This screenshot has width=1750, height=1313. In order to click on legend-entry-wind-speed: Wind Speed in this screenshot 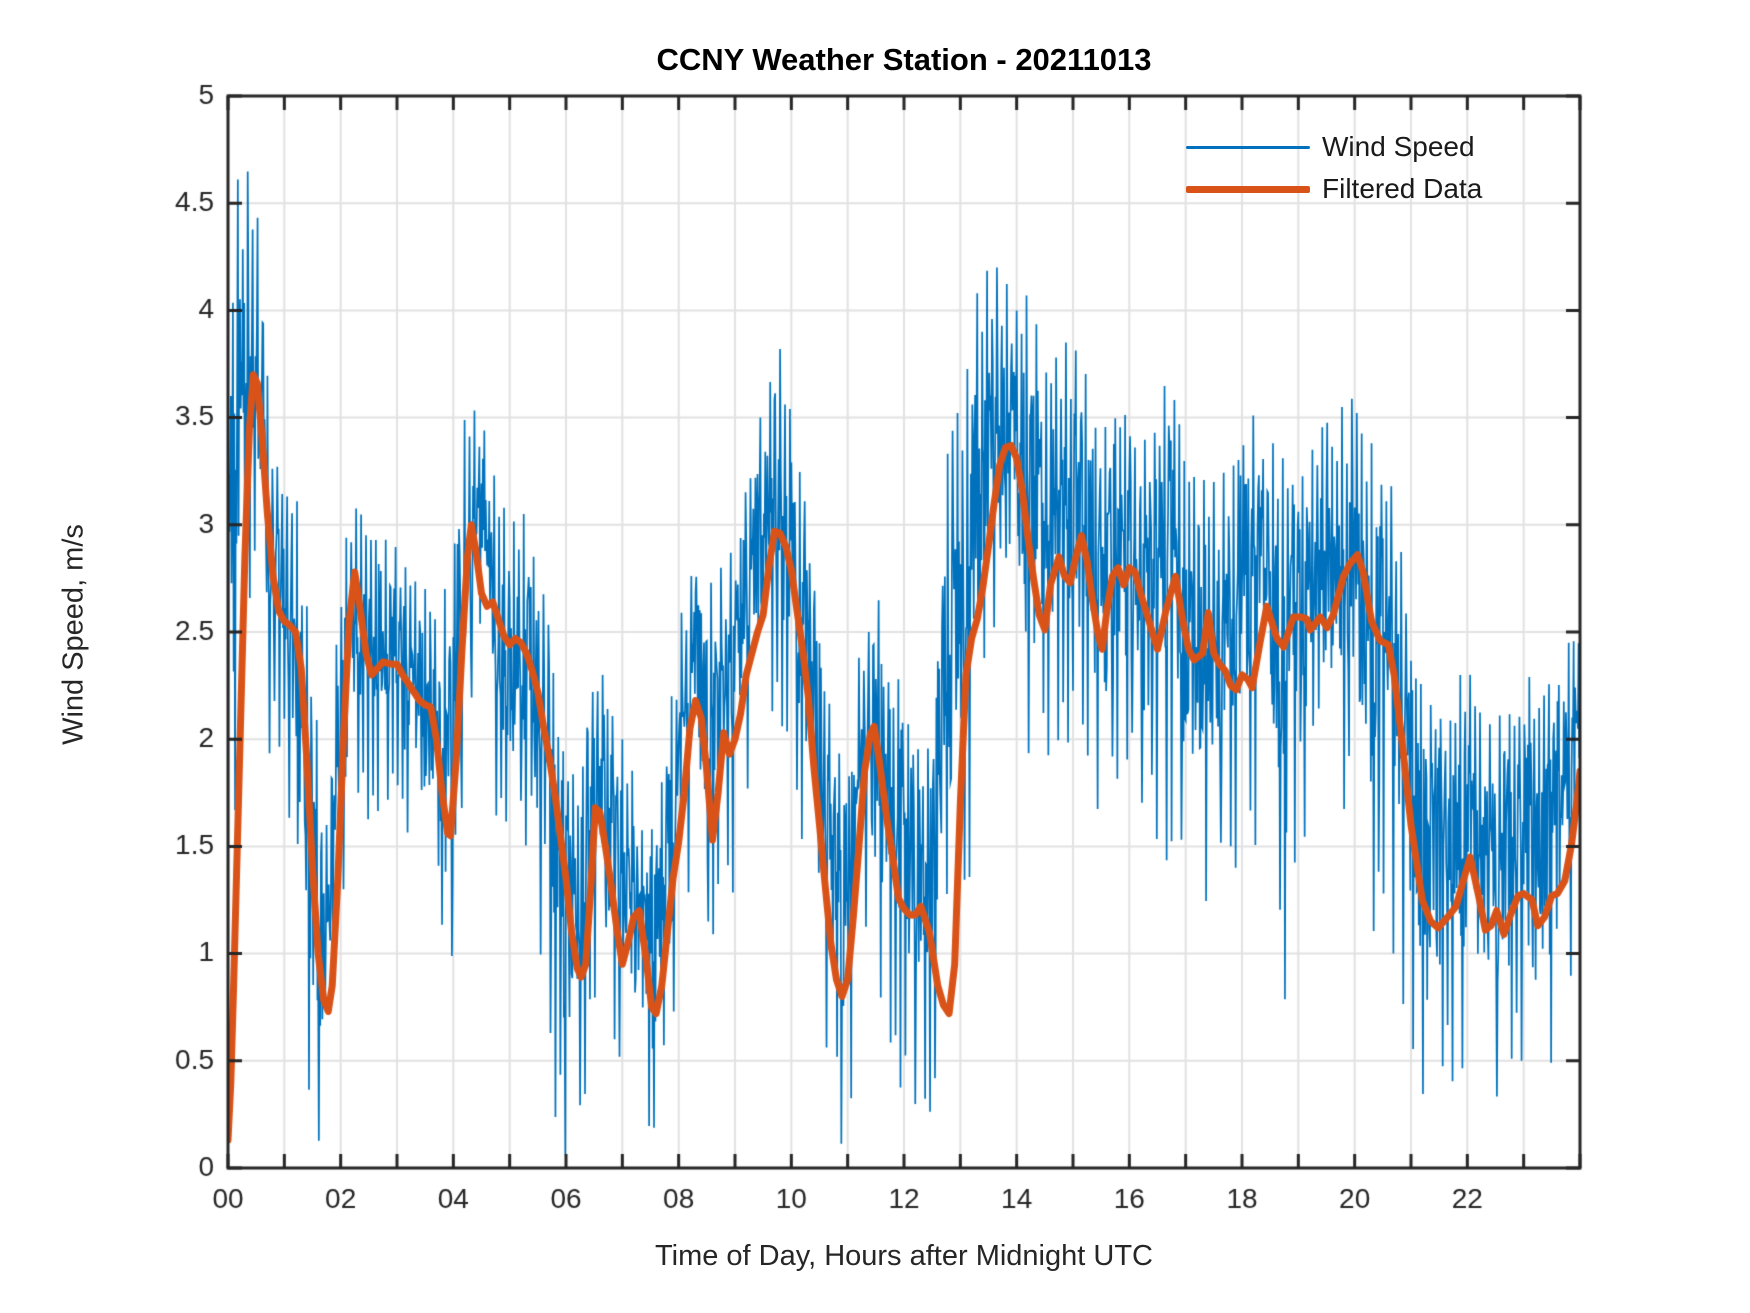, I will do `click(1334, 147)`.